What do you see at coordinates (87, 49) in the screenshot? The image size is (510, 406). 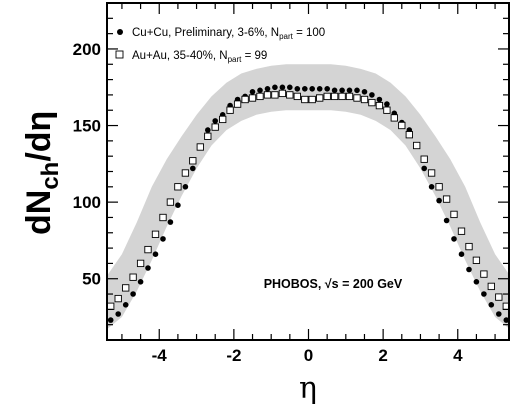 I see `y-tick-label: 200` at bounding box center [87, 49].